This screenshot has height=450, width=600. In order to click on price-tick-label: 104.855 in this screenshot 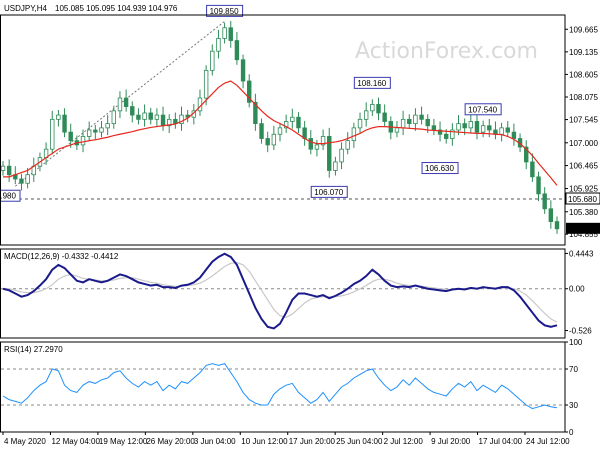, I will do `click(583, 234)`.